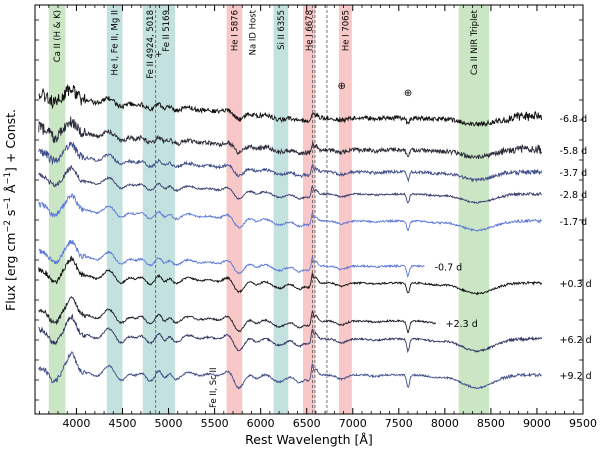 The height and width of the screenshot is (452, 606). Describe the element at coordinates (574, 195) in the screenshot. I see `epoch-label-2-8-d: -2.8 d` at that location.